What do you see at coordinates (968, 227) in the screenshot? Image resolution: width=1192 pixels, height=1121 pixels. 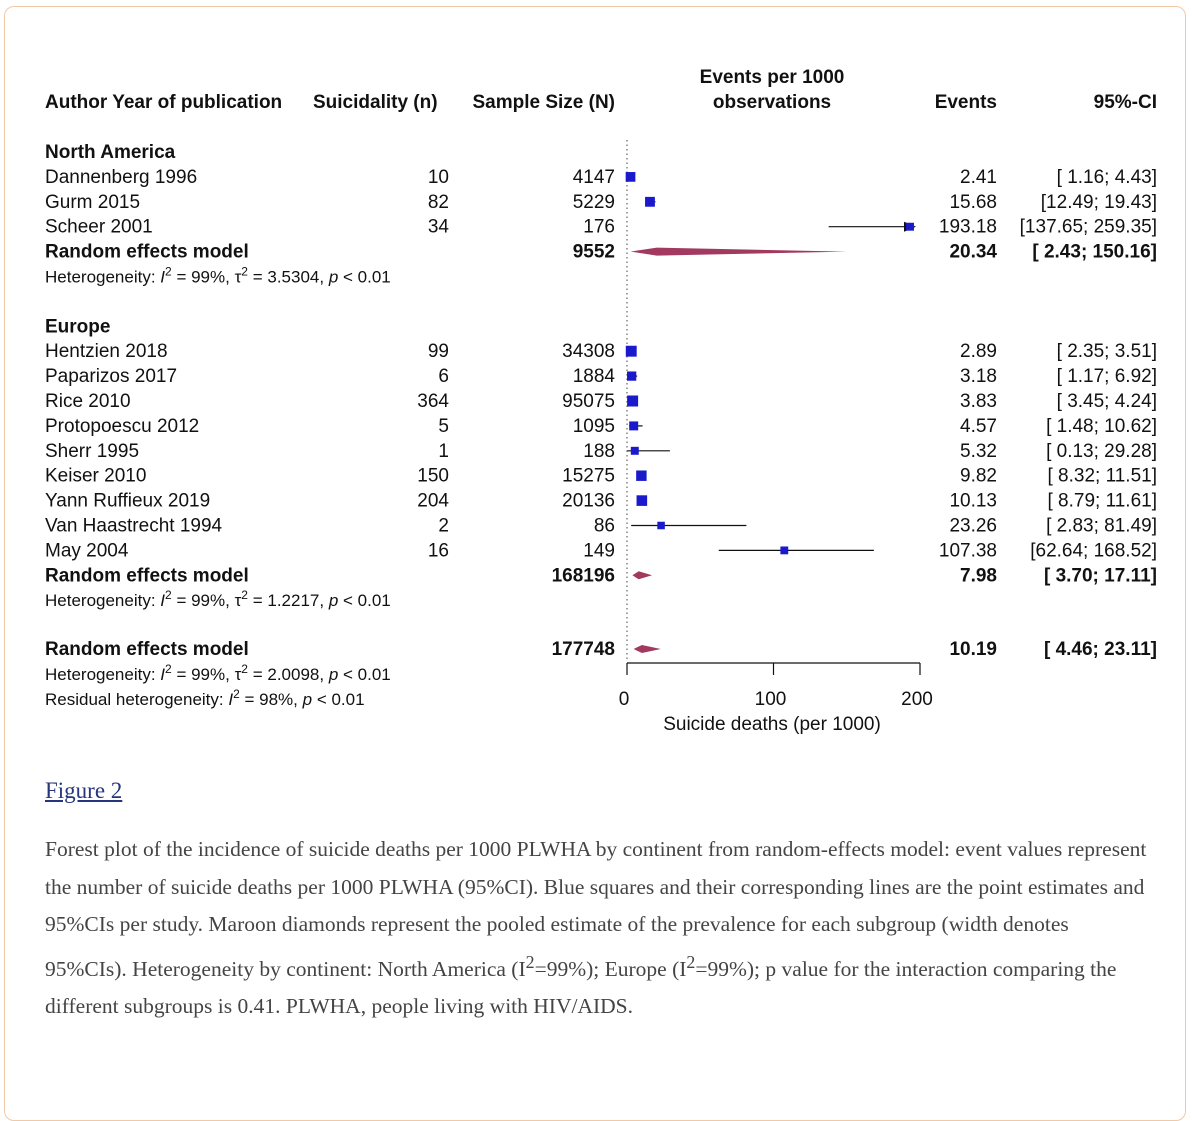 I see `group-north-america-study-3-events: 193.18` at bounding box center [968, 227].